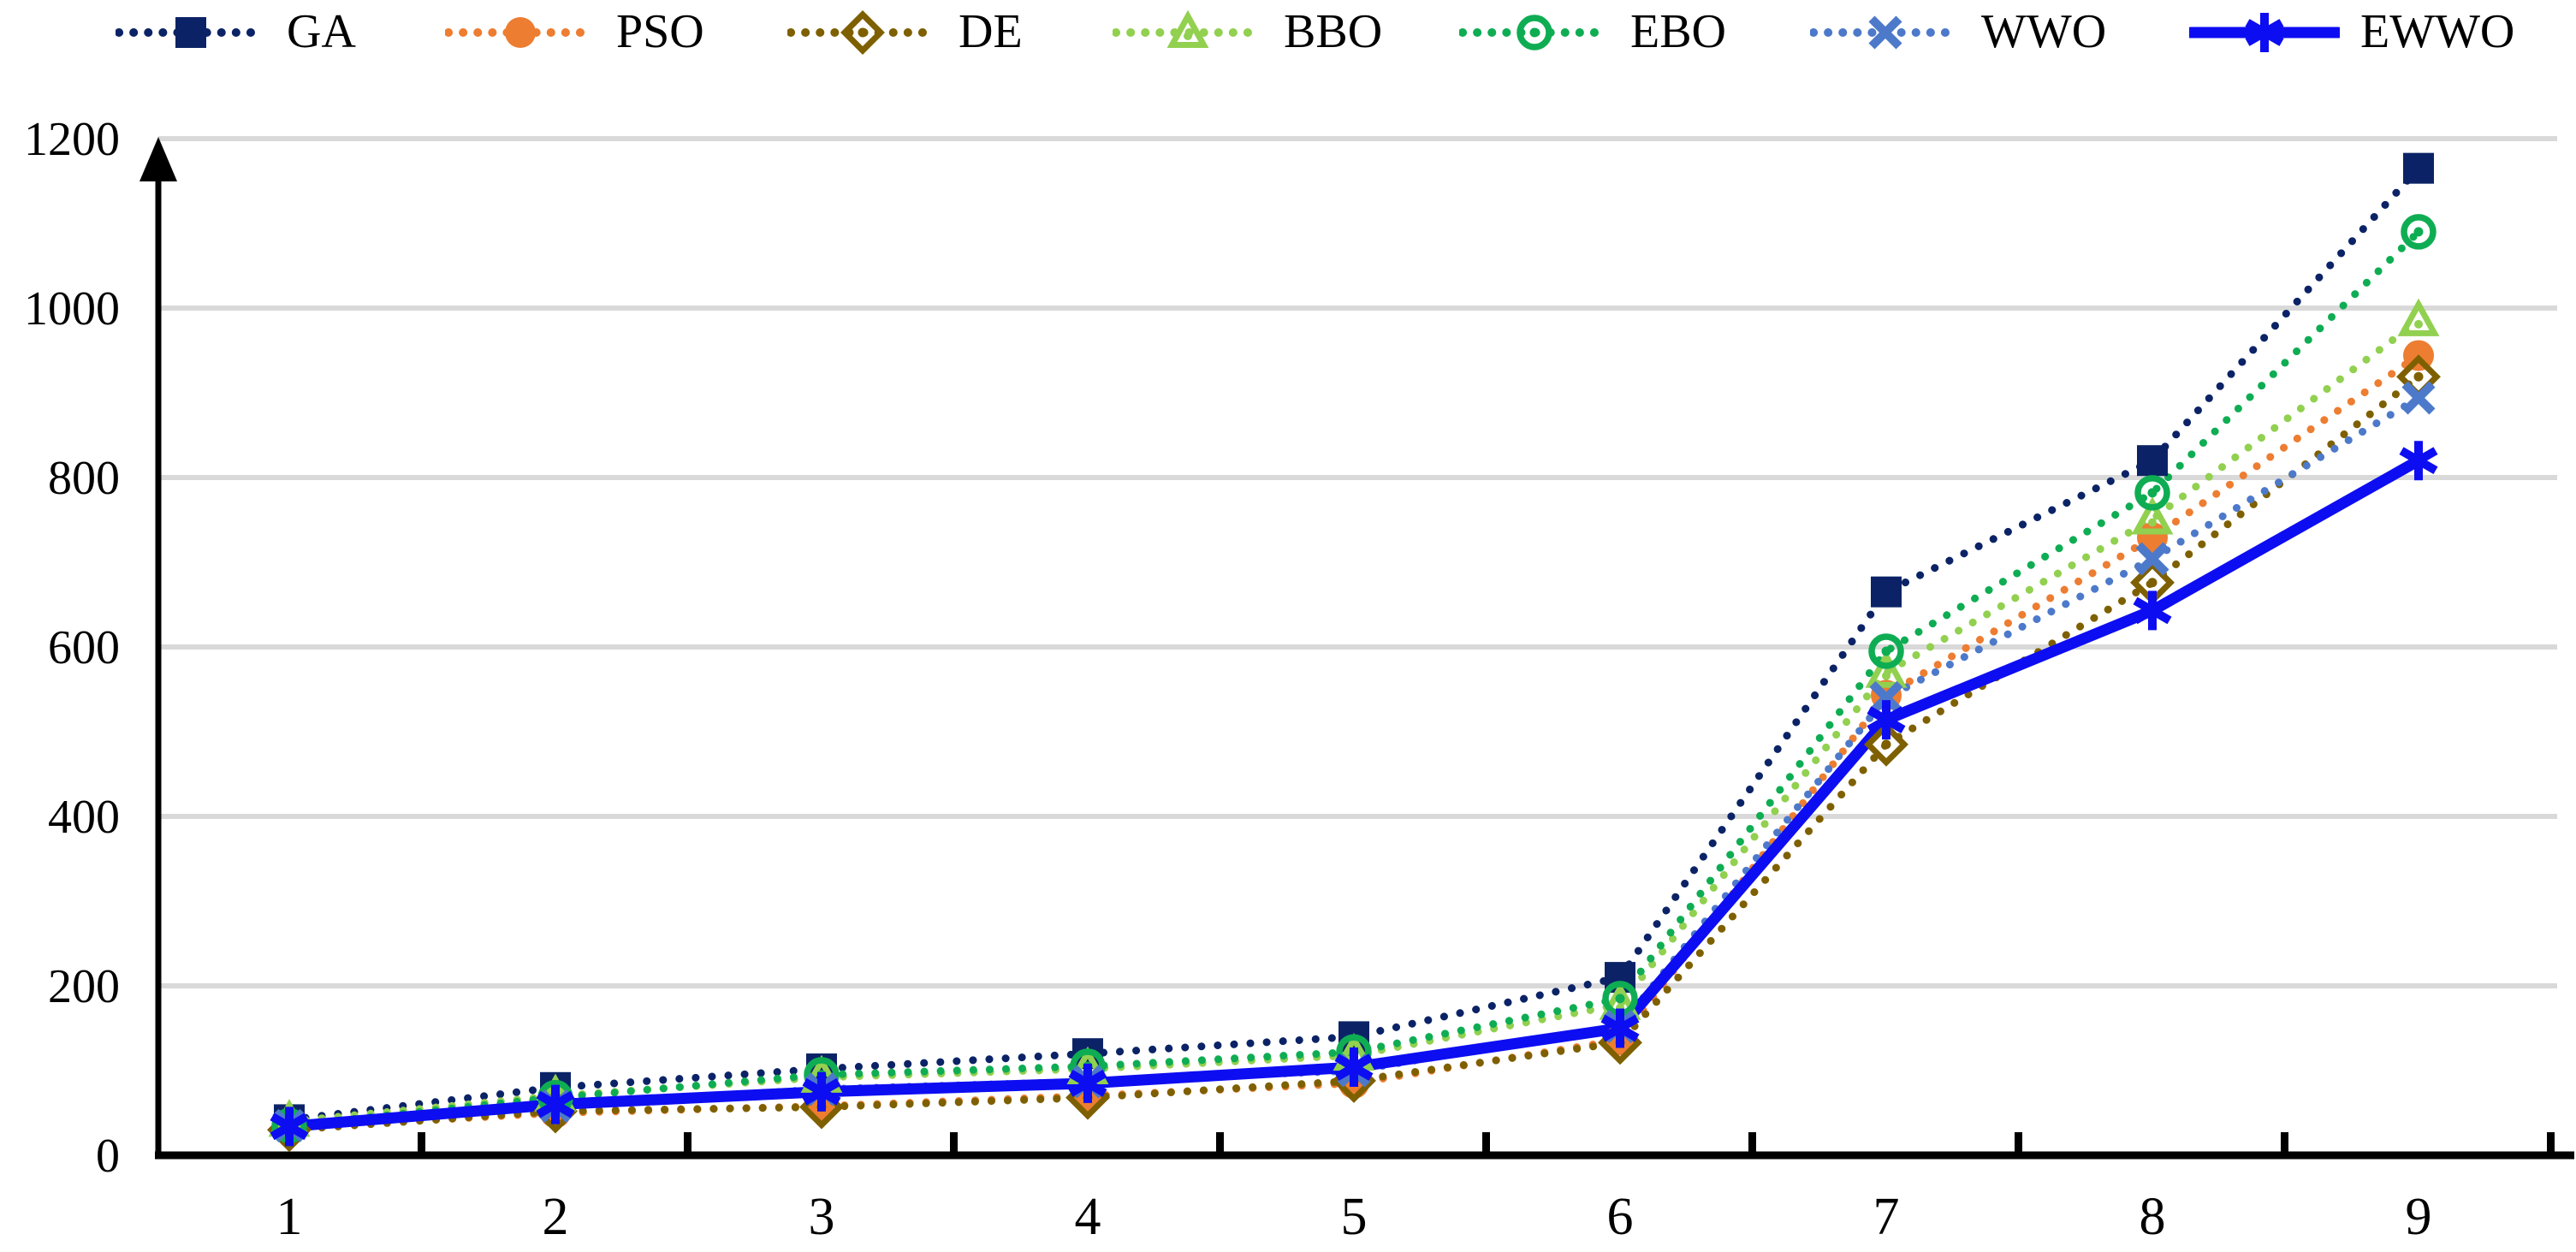 The width and height of the screenshot is (2576, 1252). I want to click on marker-bbo-x7, so click(1886, 669).